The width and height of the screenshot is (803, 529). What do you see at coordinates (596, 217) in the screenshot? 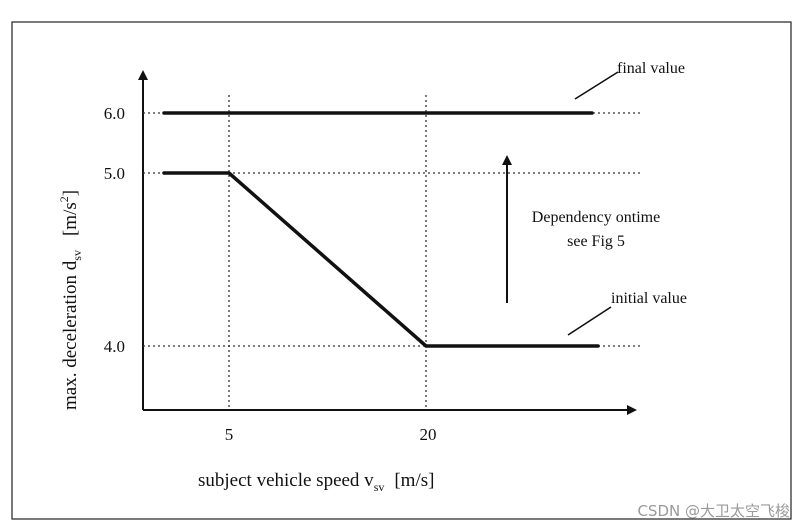
I see `dependency-label-line1: Dependency ontime` at bounding box center [596, 217].